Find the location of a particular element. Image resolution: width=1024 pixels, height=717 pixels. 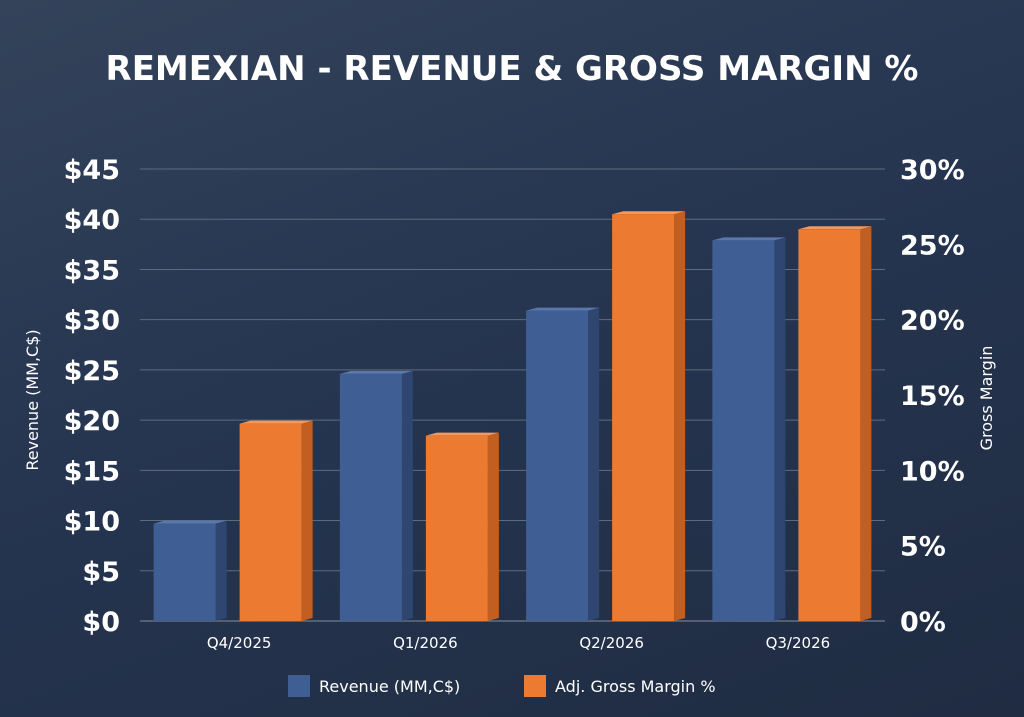

right-axis-ticks: 0% 5% 10% 15% 20% 25% 30% is located at coordinates (932, 396).